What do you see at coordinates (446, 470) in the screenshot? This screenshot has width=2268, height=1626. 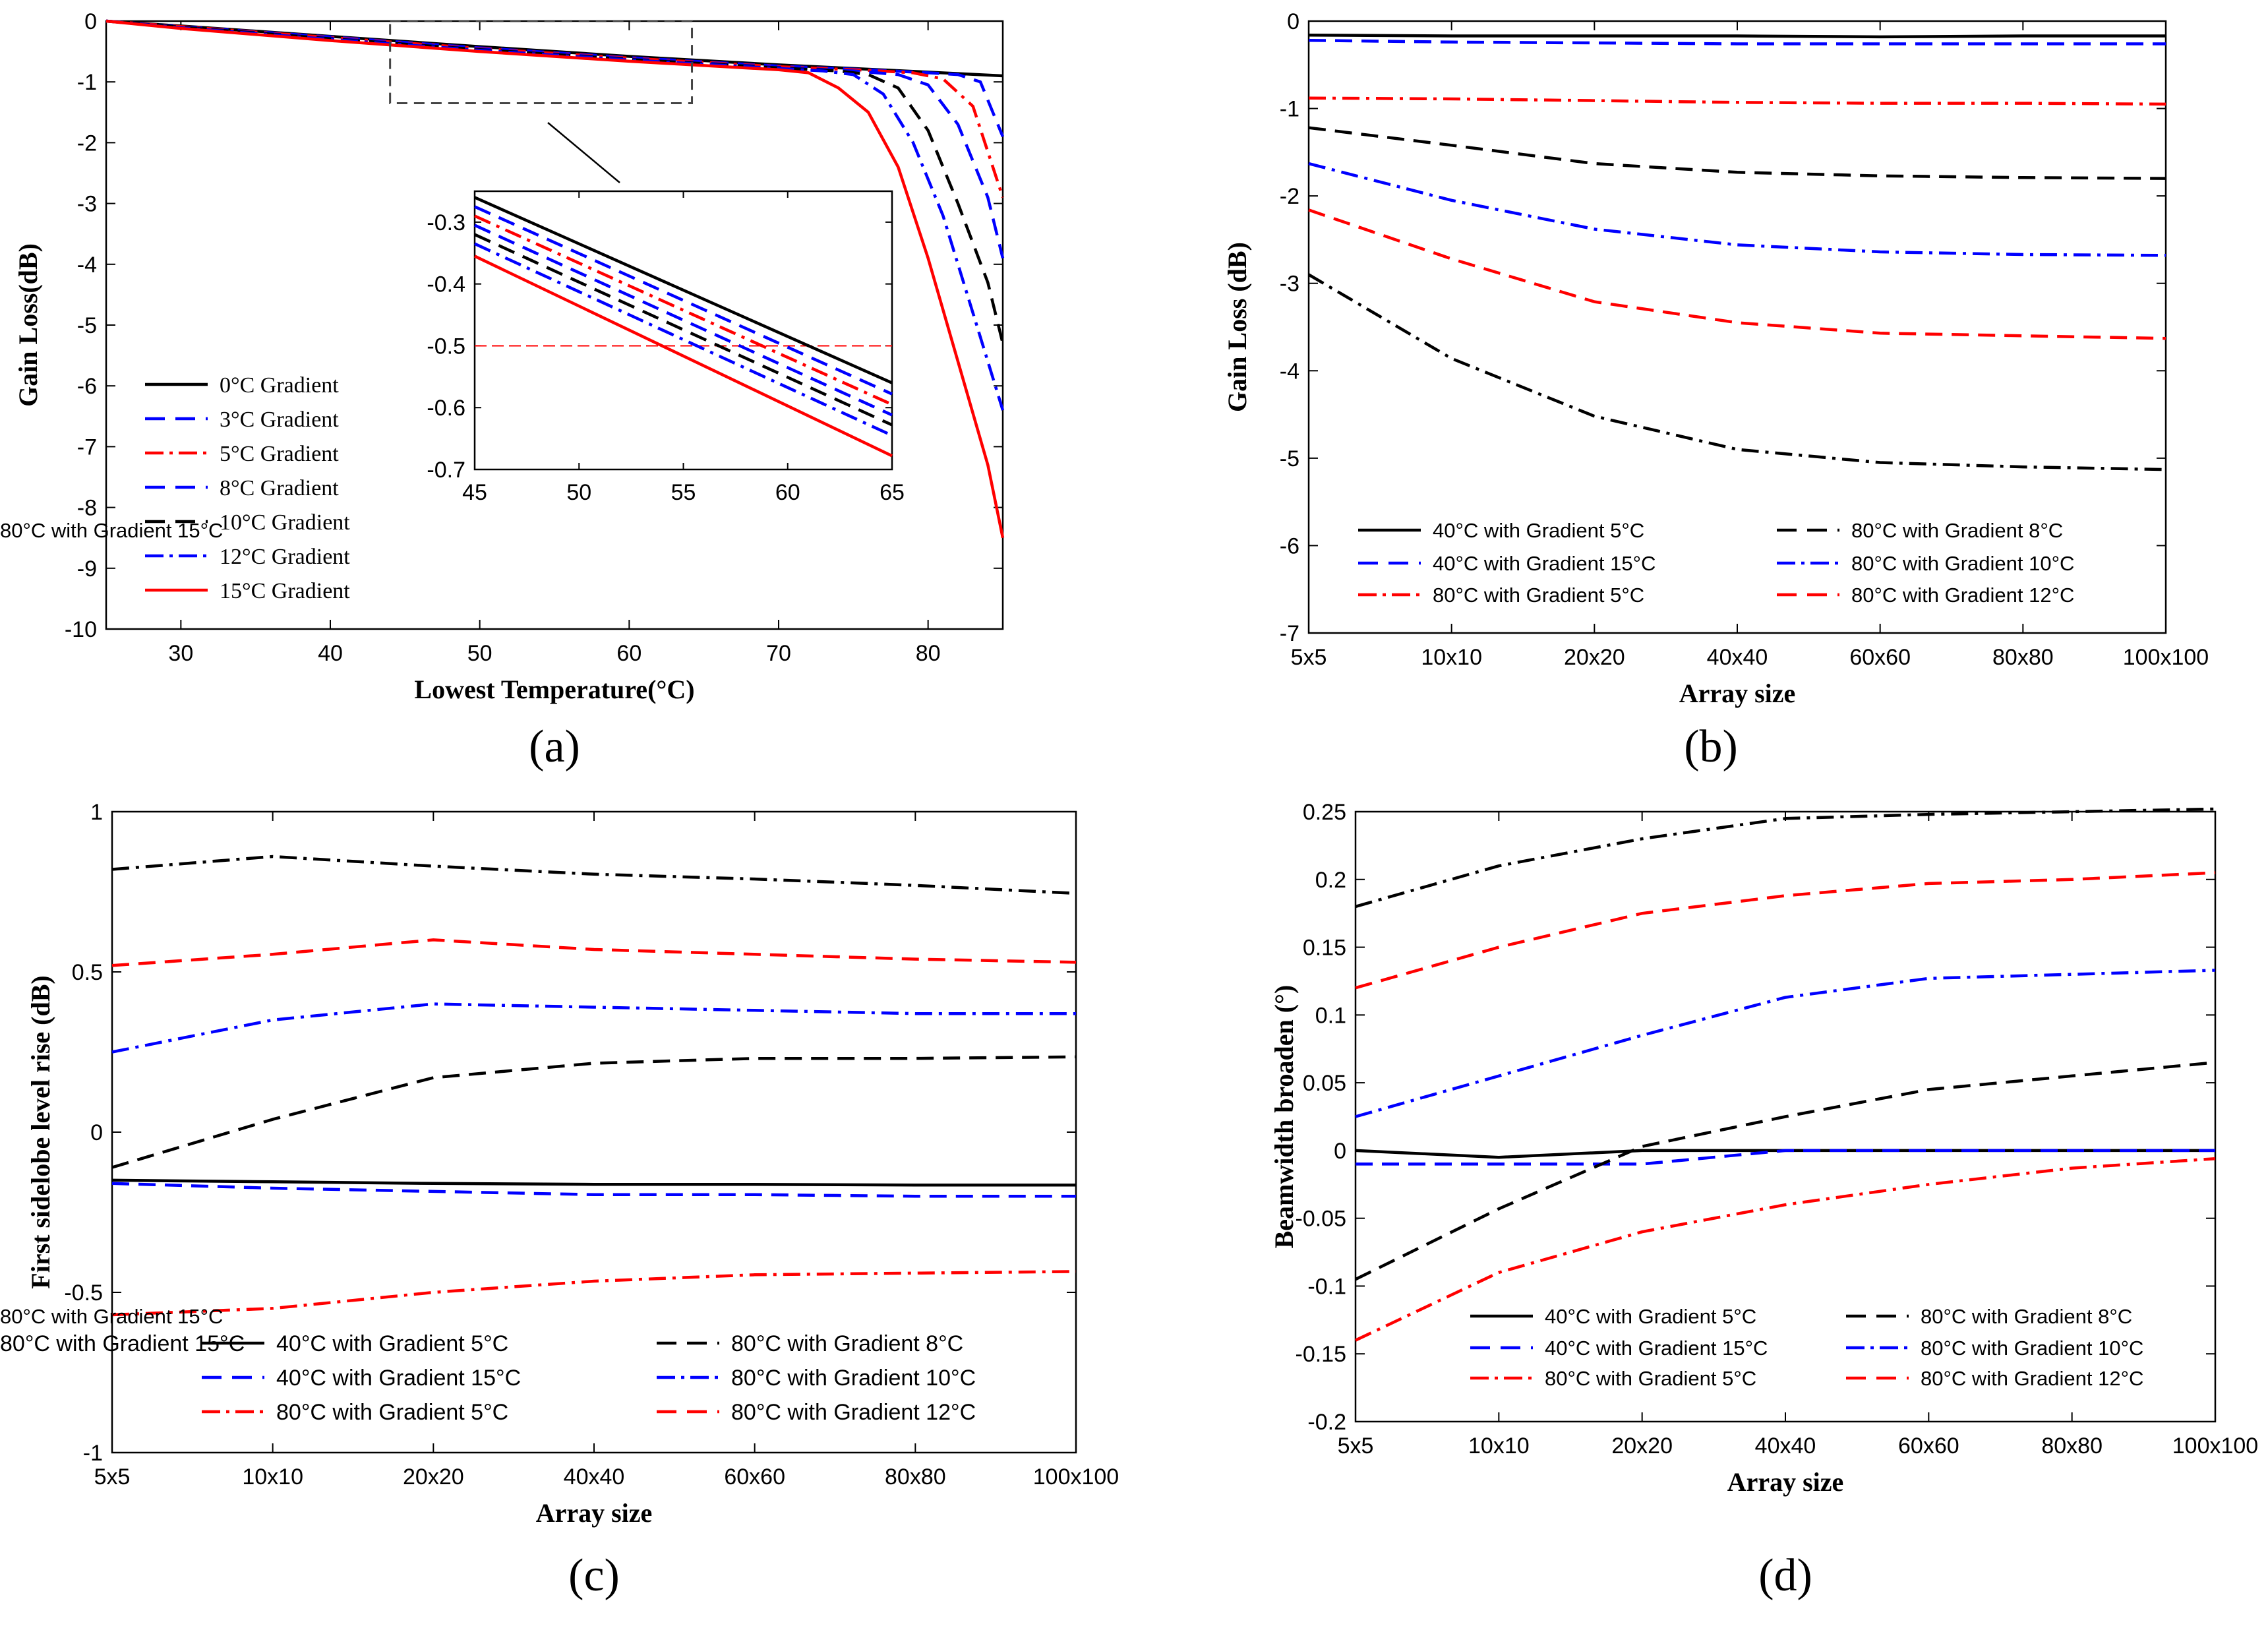 I see `inset-y-tick-label: -0.7` at bounding box center [446, 470].